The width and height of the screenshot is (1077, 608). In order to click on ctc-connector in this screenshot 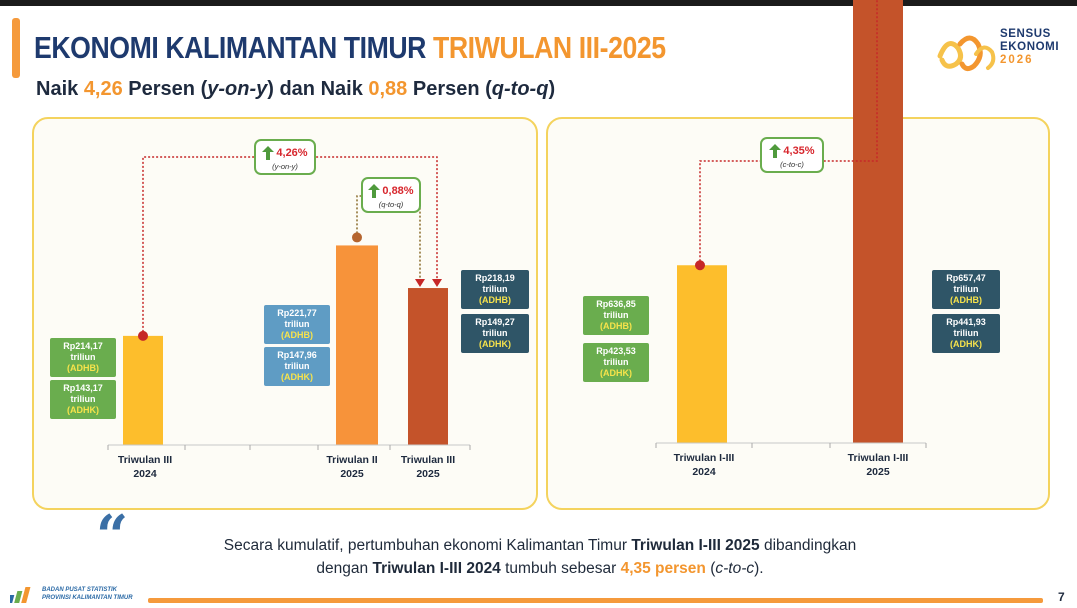, I will do `click(788, 133)`.